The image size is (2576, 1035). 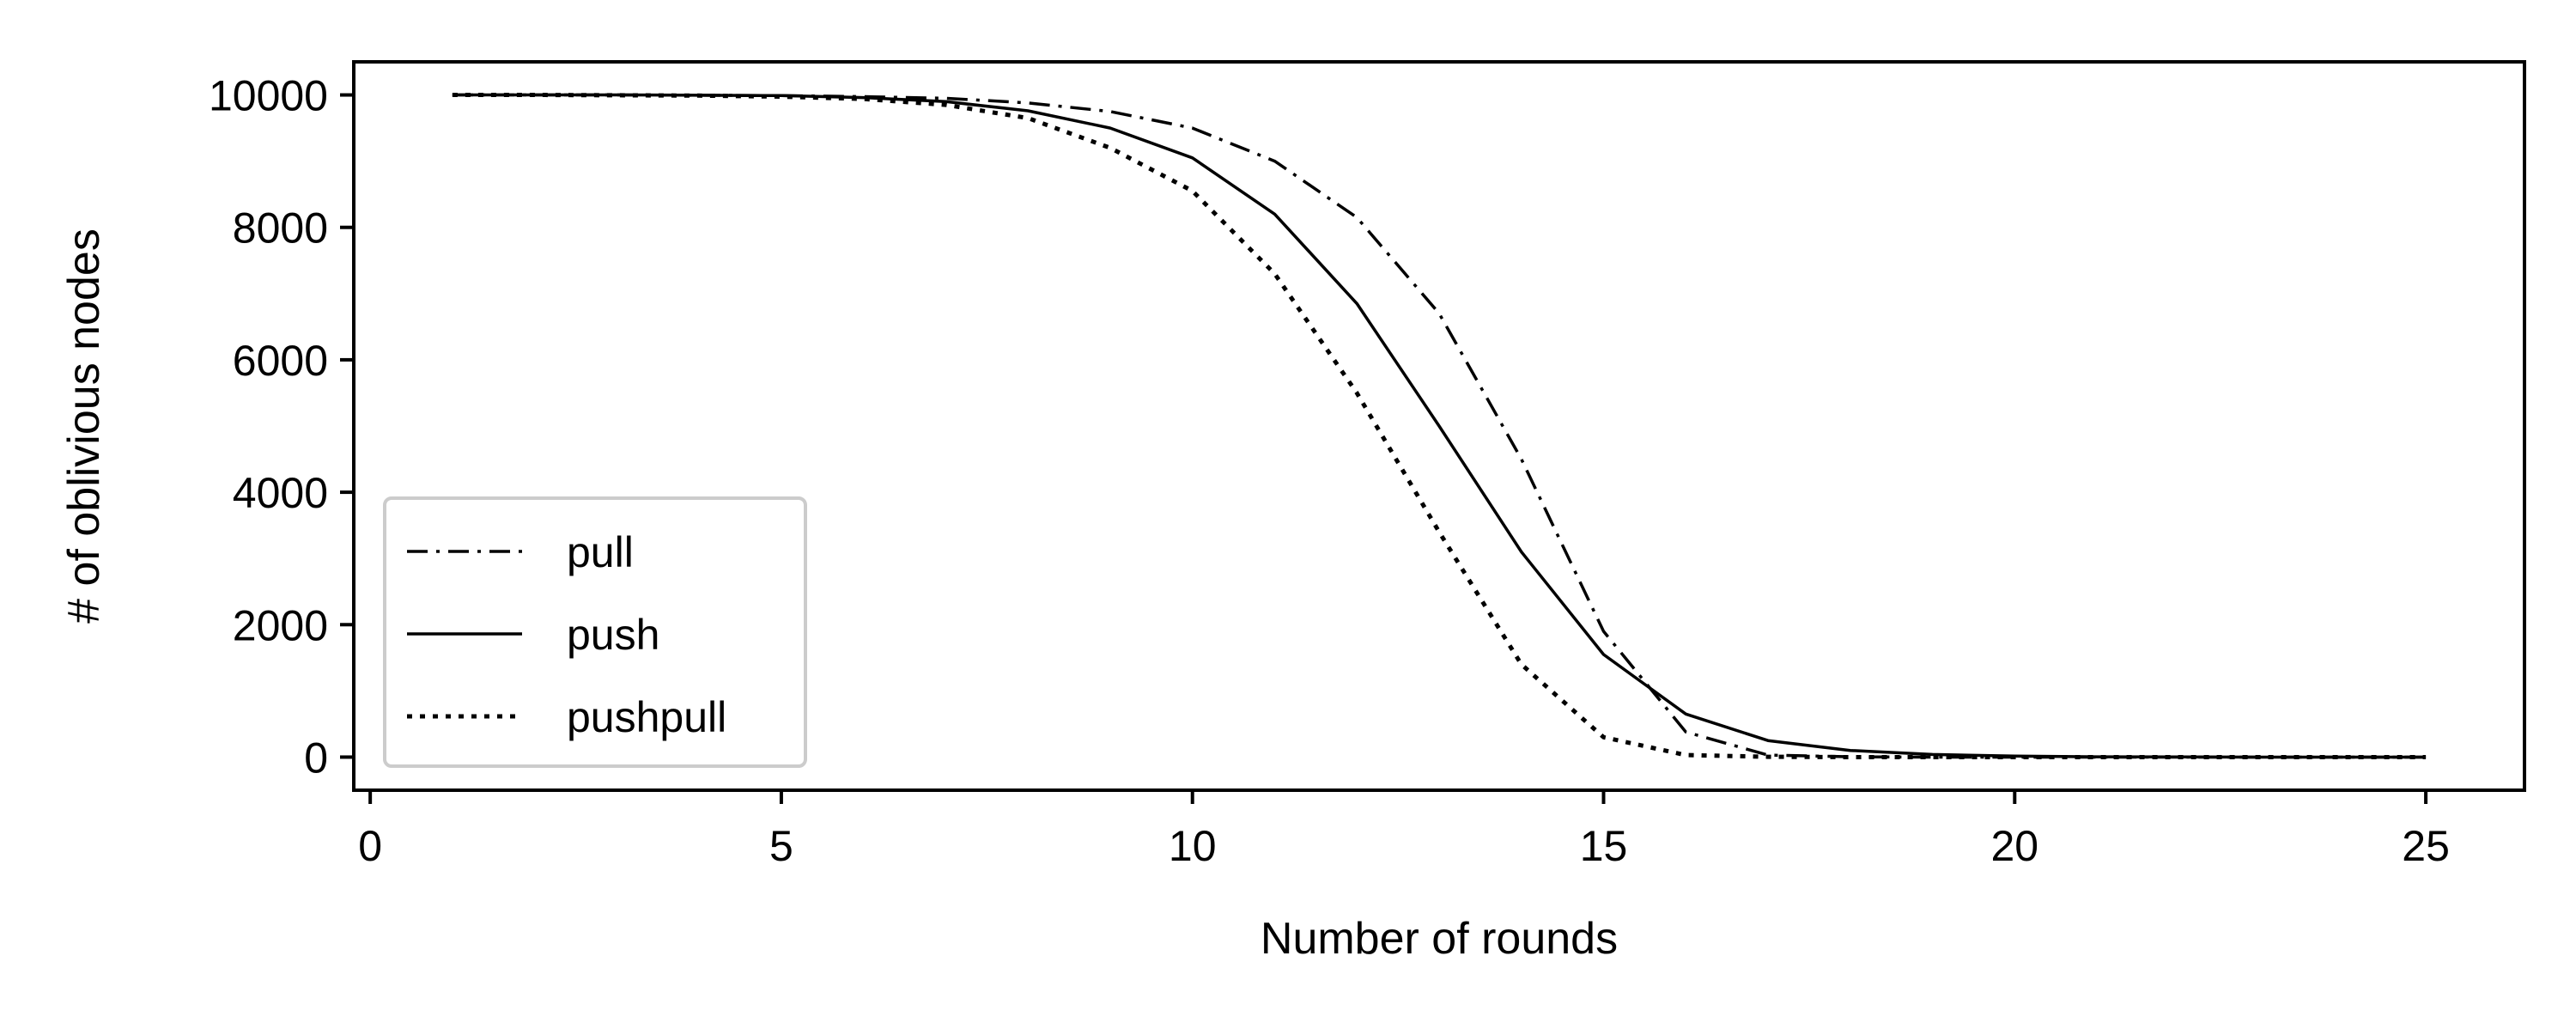 I want to click on y-tick-label: 2000, so click(x=280, y=625).